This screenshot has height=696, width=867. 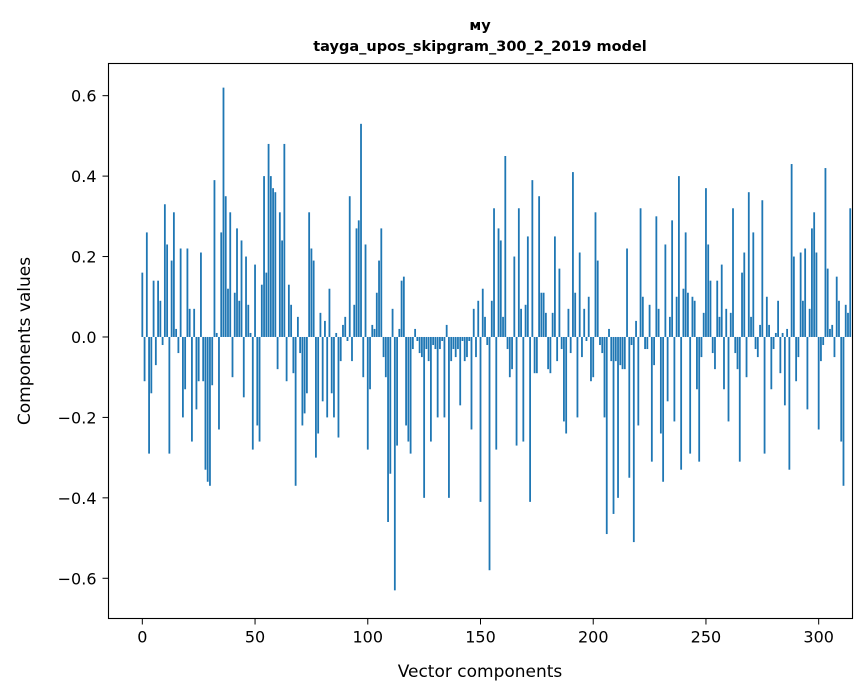 What do you see at coordinates (367, 637) in the screenshot?
I see `x-tick-label: 100` at bounding box center [367, 637].